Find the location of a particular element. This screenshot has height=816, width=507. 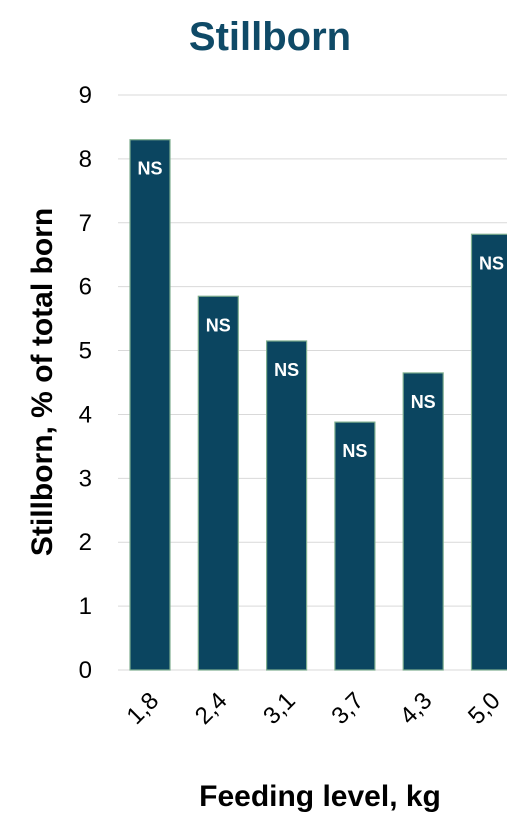

x-axis-ticks: 1,8 2,4 3,1 3,7 4,3 5,0 is located at coordinates (314, 708).